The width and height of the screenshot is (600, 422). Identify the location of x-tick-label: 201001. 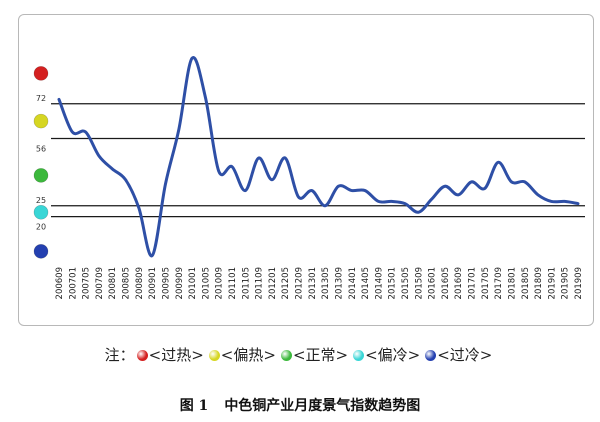
(193, 283).